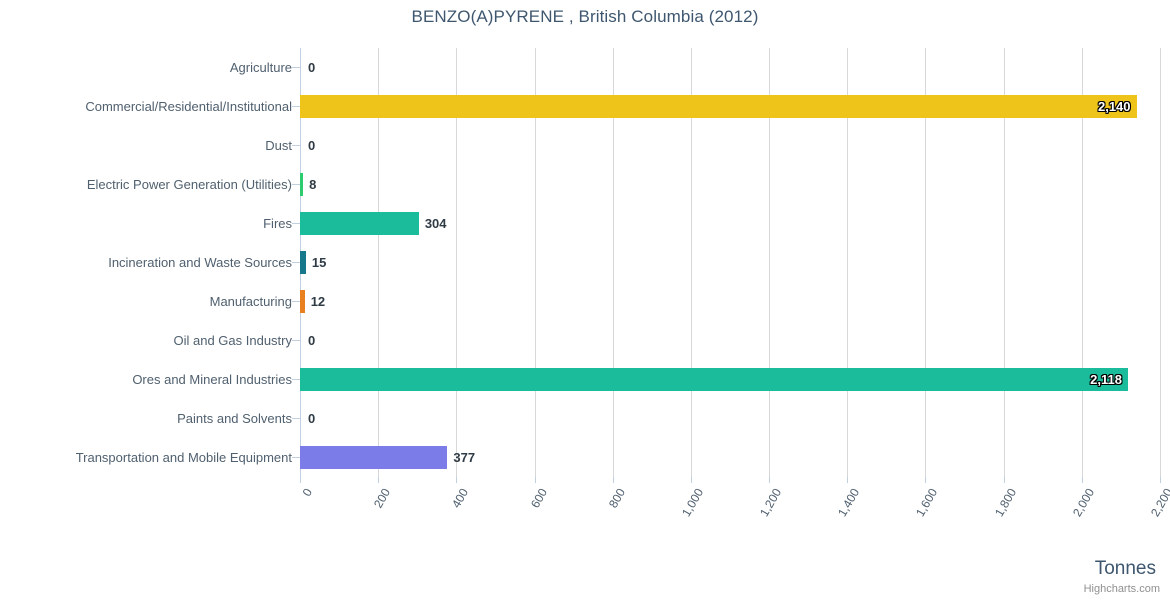 This screenshot has height=600, width=1170. What do you see at coordinates (585, 16) in the screenshot?
I see `chart-title: BENZO(A)PYRENE , British Columbia (2012)` at bounding box center [585, 16].